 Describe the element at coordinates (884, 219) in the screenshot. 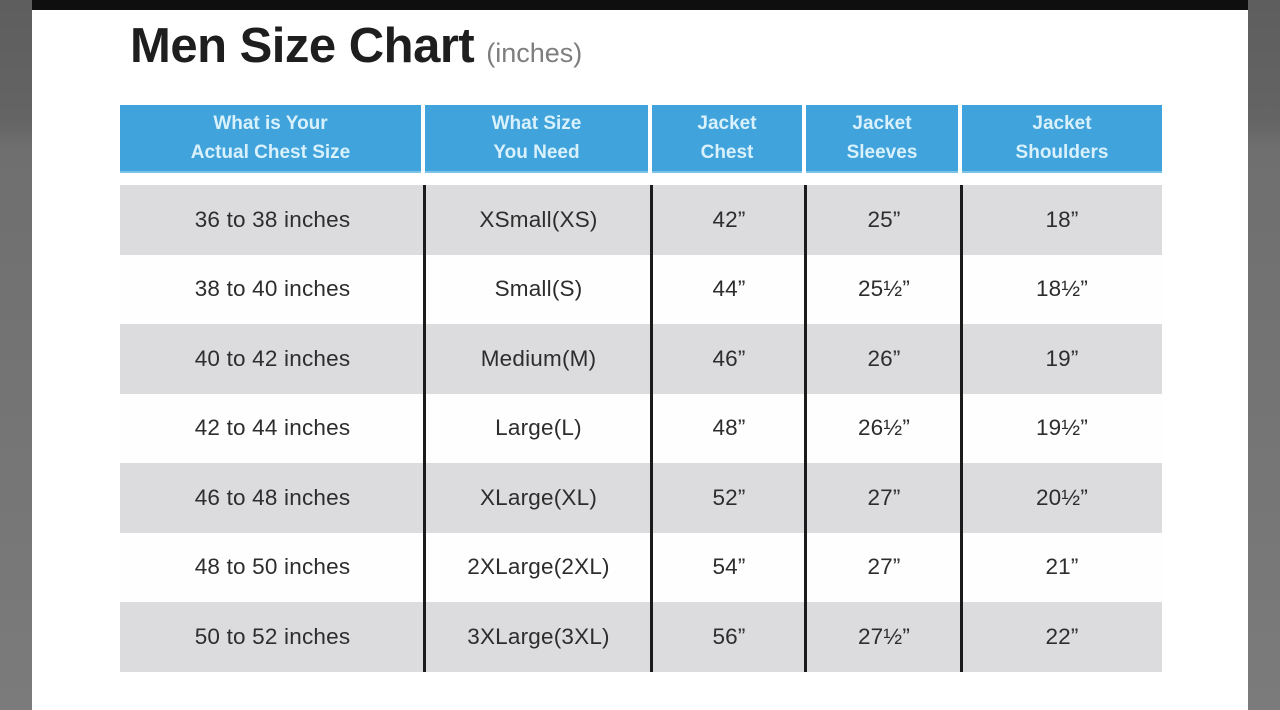

I see `cell-jacket-sleeves: 25”` at that location.